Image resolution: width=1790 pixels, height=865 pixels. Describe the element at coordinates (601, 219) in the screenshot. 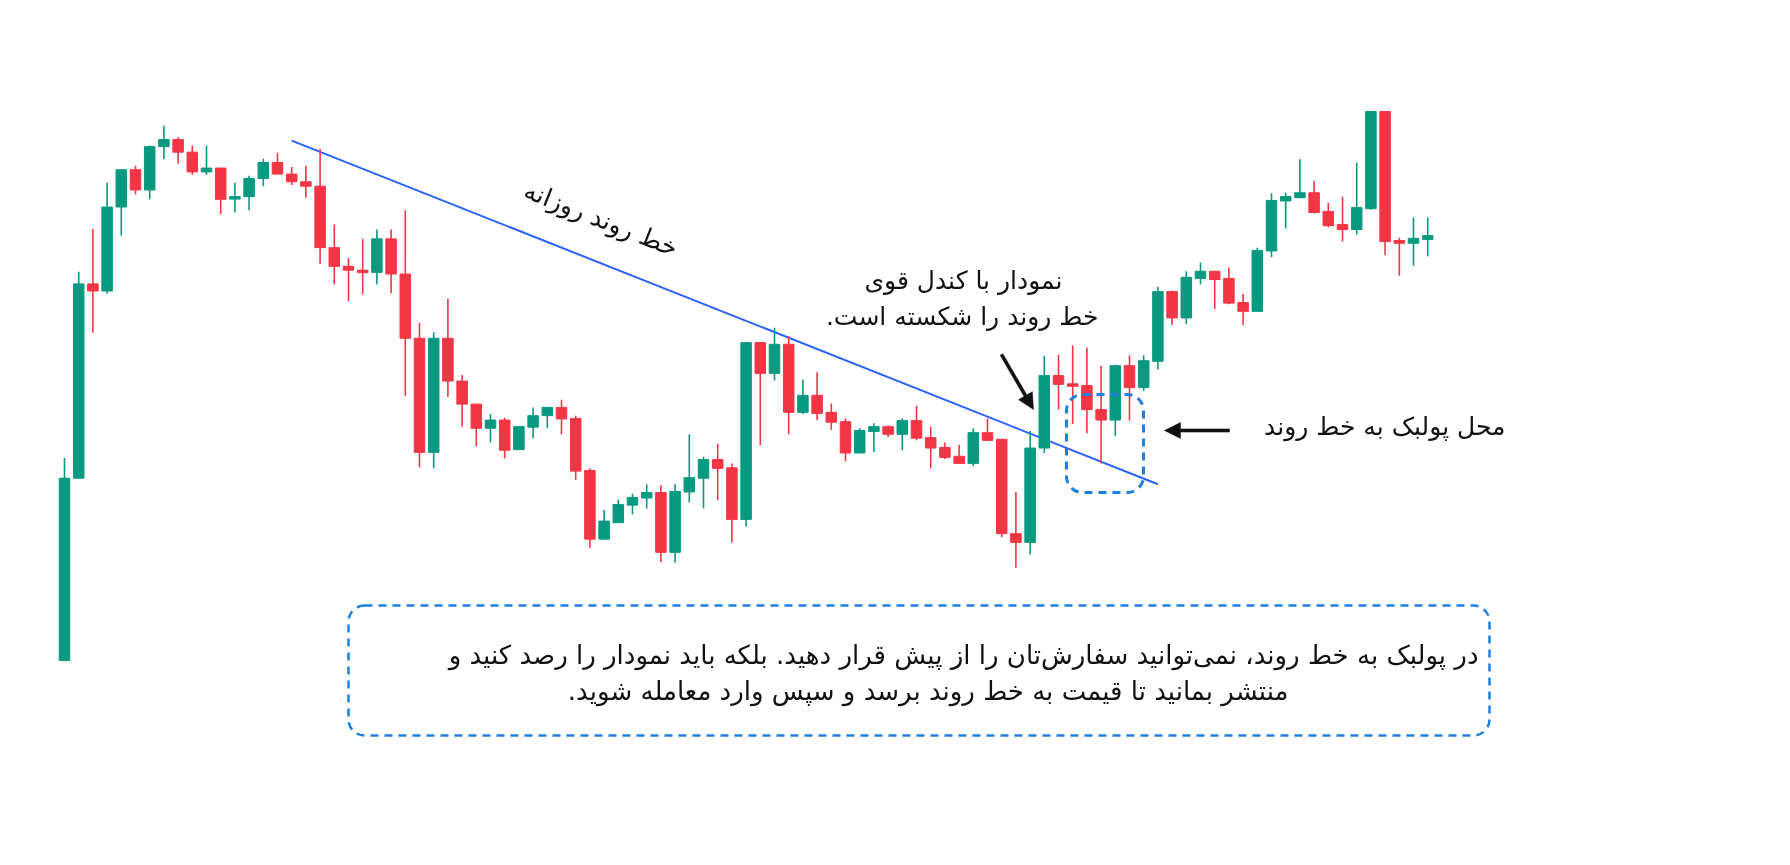

I see `text: خط روند روزانه` at that location.